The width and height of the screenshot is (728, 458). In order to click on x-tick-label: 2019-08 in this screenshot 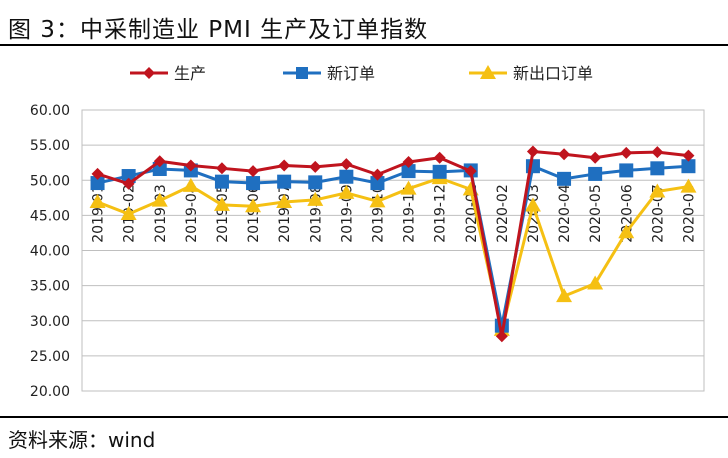, I will do `click(316, 213)`.